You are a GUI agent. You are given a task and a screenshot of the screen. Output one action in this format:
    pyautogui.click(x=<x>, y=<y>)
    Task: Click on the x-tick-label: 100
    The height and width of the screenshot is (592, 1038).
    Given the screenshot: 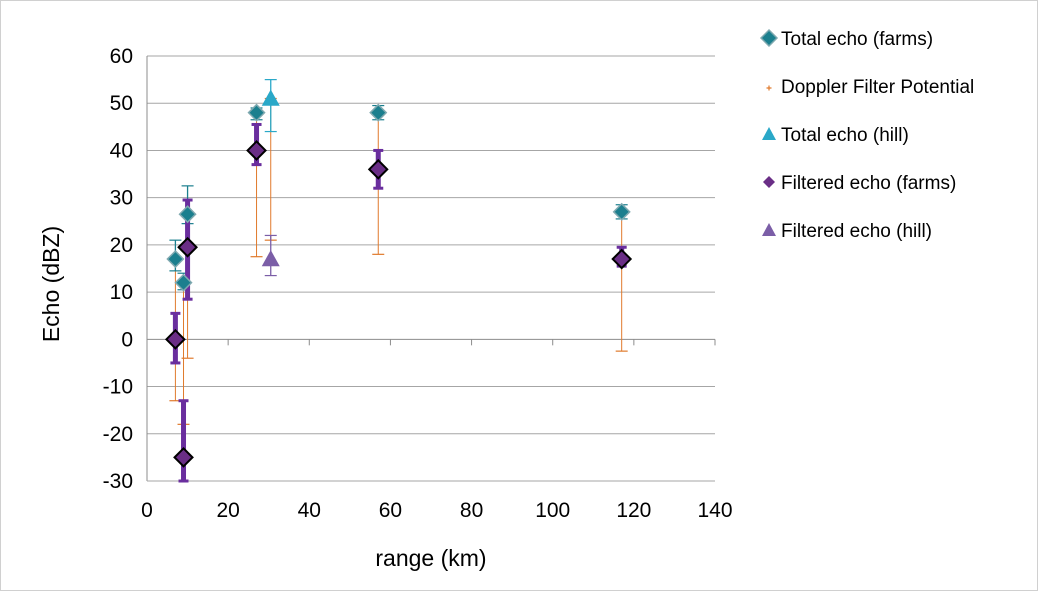 What is the action you would take?
    pyautogui.click(x=552, y=510)
    